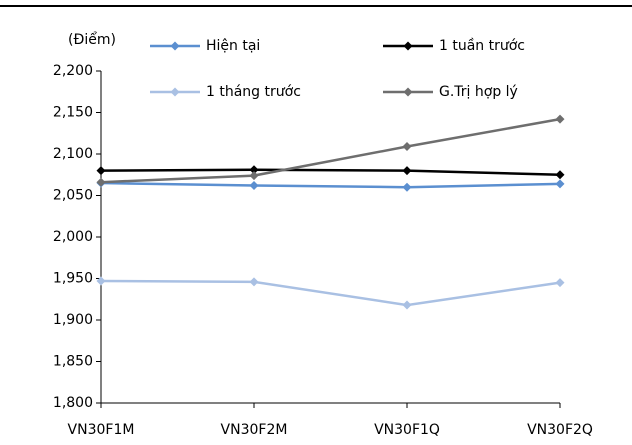 This screenshot has width=632, height=445. Describe the element at coordinates (73, 320) in the screenshot. I see `y-tick-label: 1,900` at that location.